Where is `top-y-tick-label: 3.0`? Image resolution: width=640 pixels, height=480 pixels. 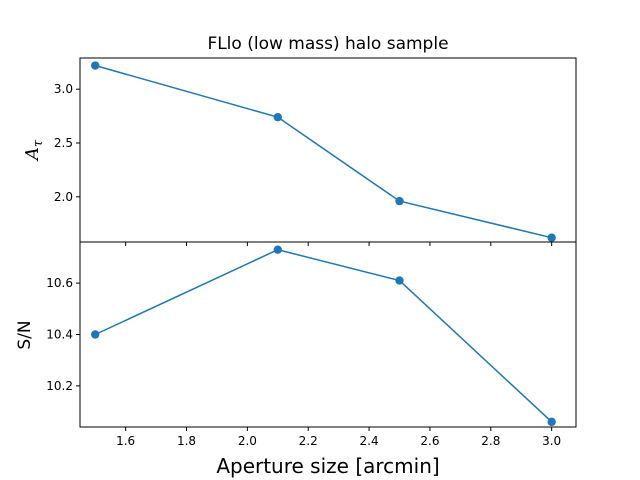
top-y-tick-label: 3.0 is located at coordinates (63, 89).